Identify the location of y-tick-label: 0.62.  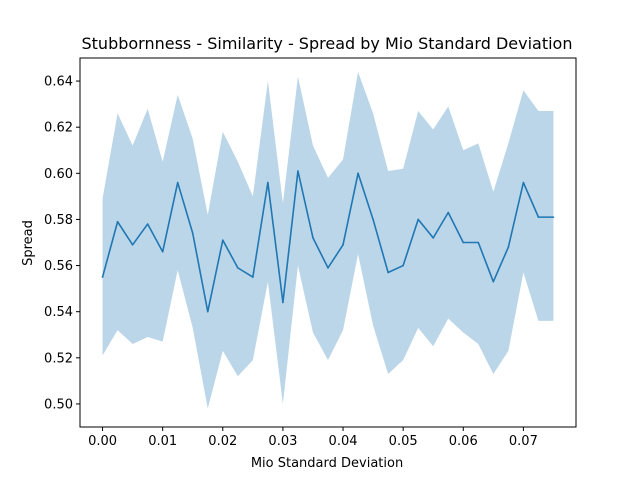
(58, 128).